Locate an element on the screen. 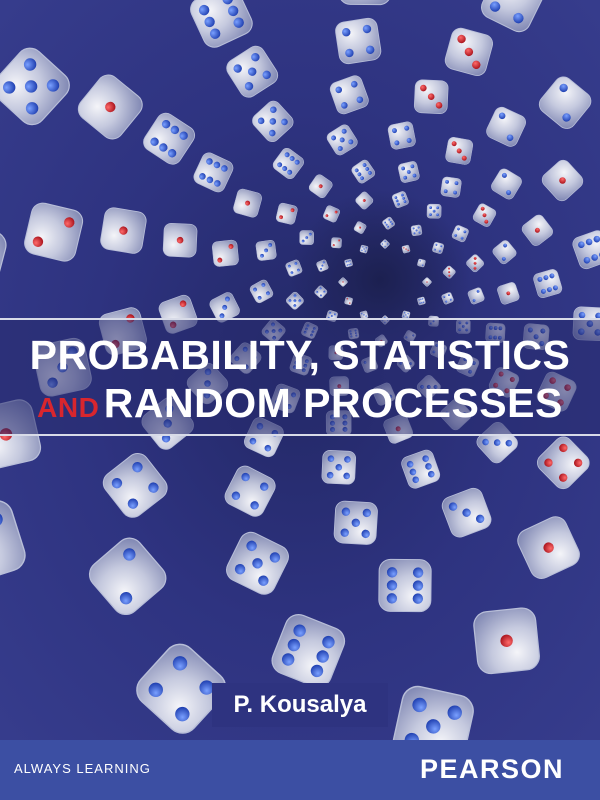 The image size is (600, 800). author-plate is located at coordinates (300, 705).